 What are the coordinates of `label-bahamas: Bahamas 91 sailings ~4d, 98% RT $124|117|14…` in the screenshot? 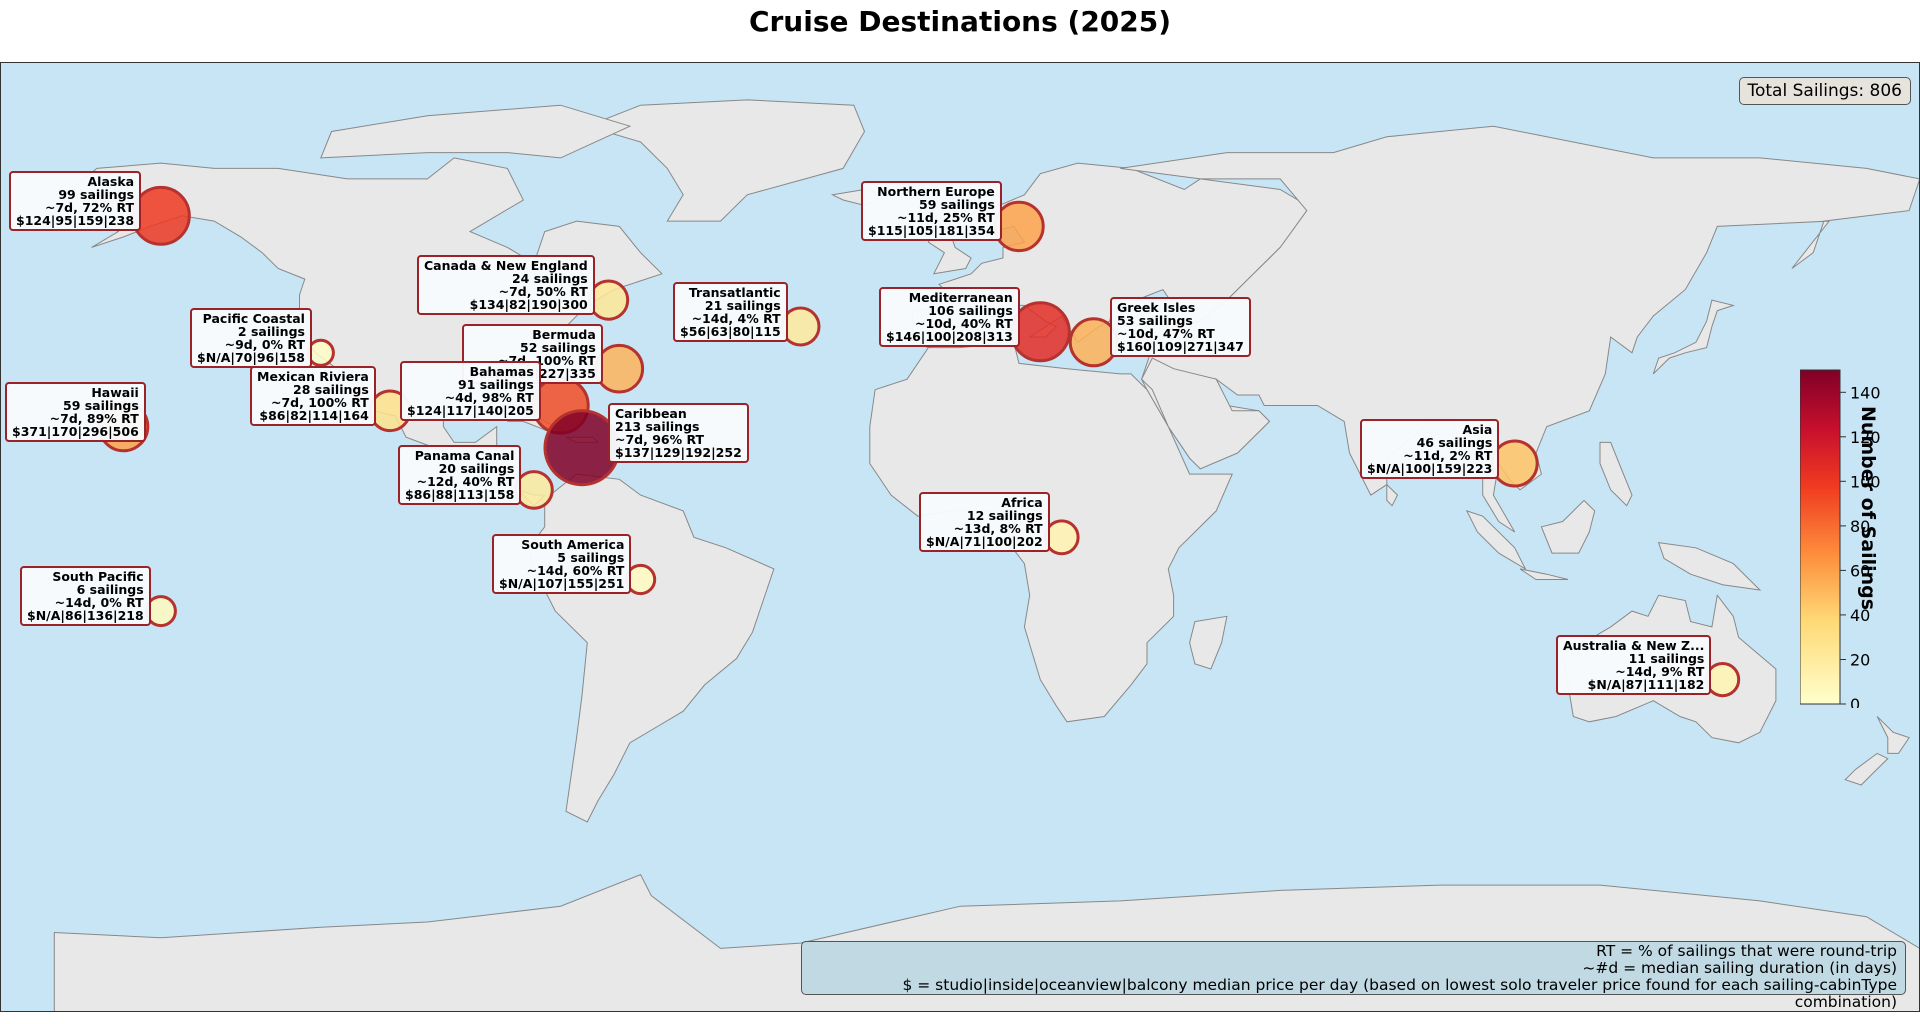 It's located at (470, 391).